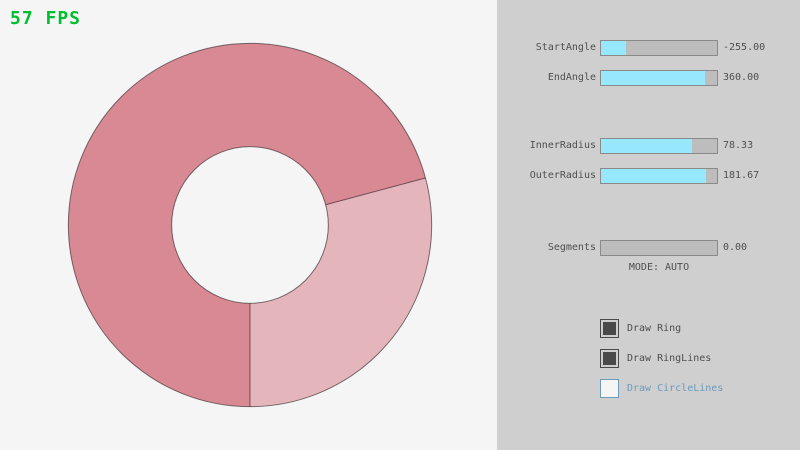  What do you see at coordinates (614, 48) in the screenshot?
I see `start-angle-slider-fill` at bounding box center [614, 48].